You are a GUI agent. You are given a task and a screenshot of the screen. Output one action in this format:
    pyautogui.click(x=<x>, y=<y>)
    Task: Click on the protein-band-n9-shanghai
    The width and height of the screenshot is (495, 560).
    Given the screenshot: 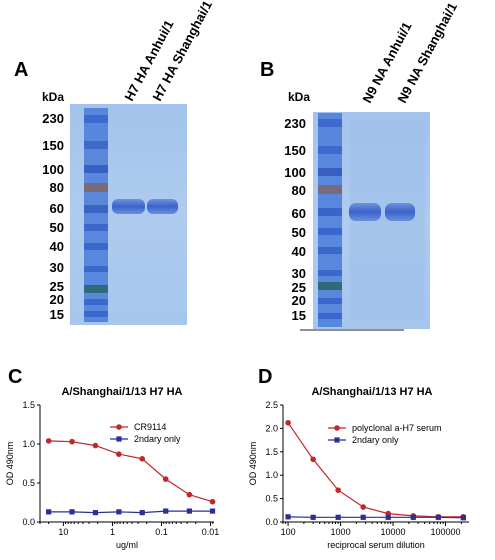 What is the action you would take?
    pyautogui.click(x=400, y=212)
    